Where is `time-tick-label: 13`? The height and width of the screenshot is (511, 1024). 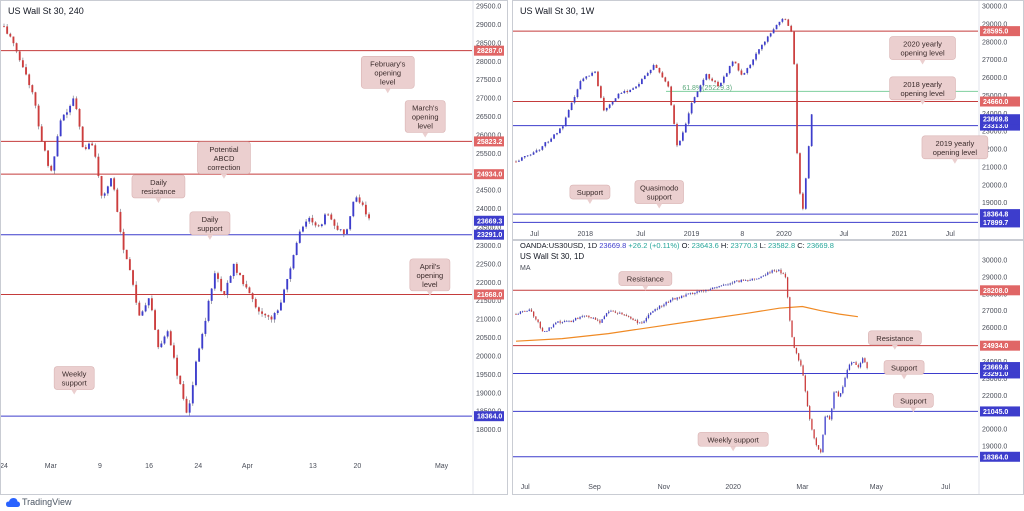
time-tick-label: 13 is located at coordinates (313, 466).